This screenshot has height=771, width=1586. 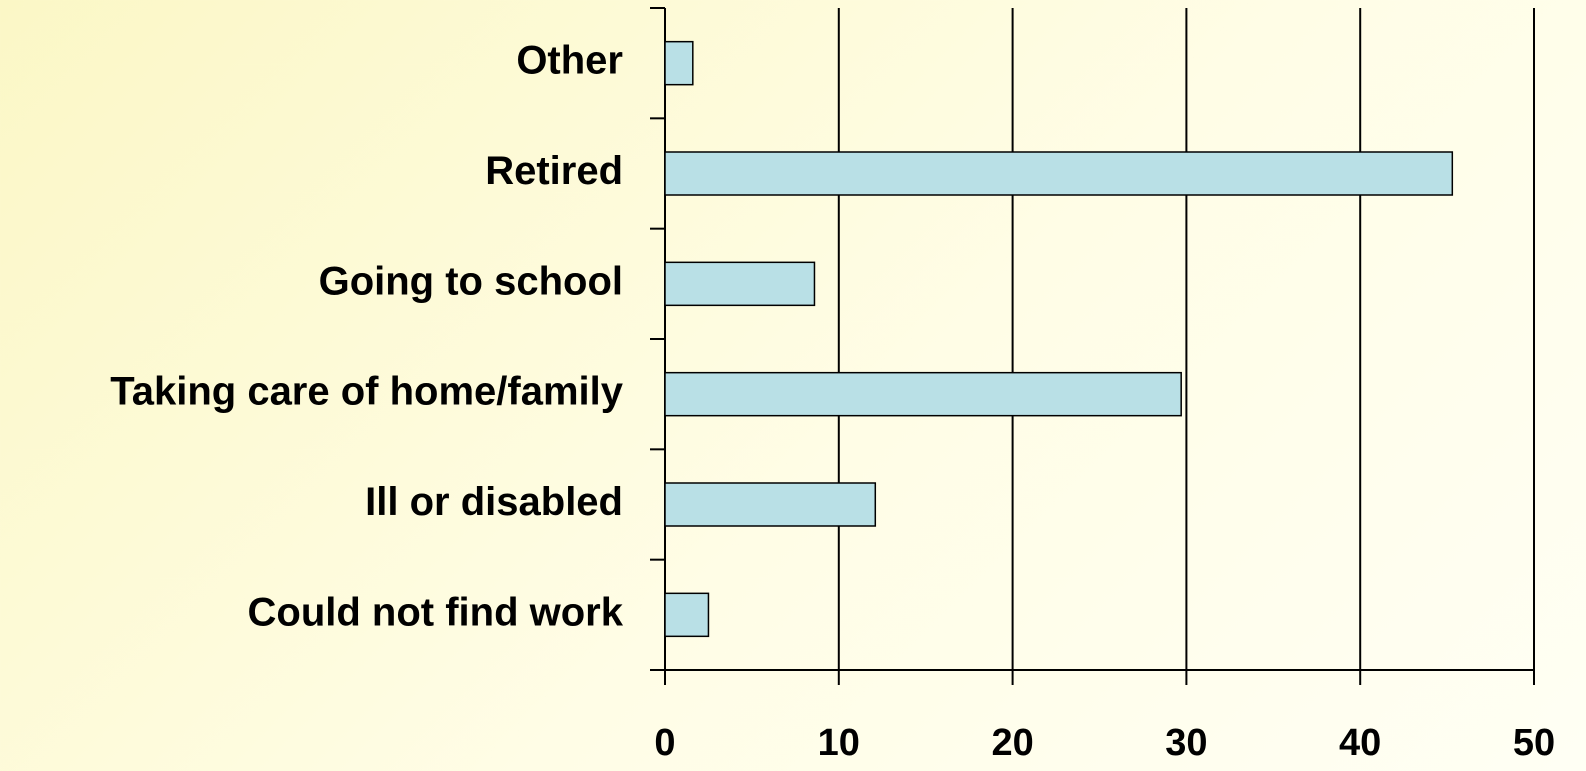 I want to click on x-tick-label: 10, so click(x=839, y=743).